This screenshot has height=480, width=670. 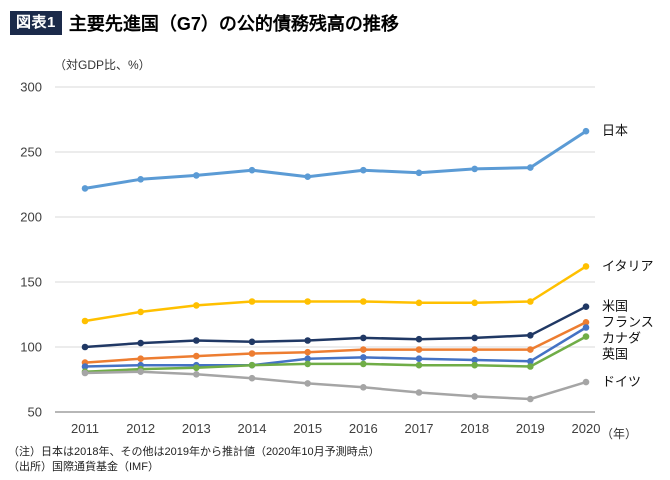 What do you see at coordinates (363, 428) in the screenshot?
I see `x-tick-label: 2016` at bounding box center [363, 428].